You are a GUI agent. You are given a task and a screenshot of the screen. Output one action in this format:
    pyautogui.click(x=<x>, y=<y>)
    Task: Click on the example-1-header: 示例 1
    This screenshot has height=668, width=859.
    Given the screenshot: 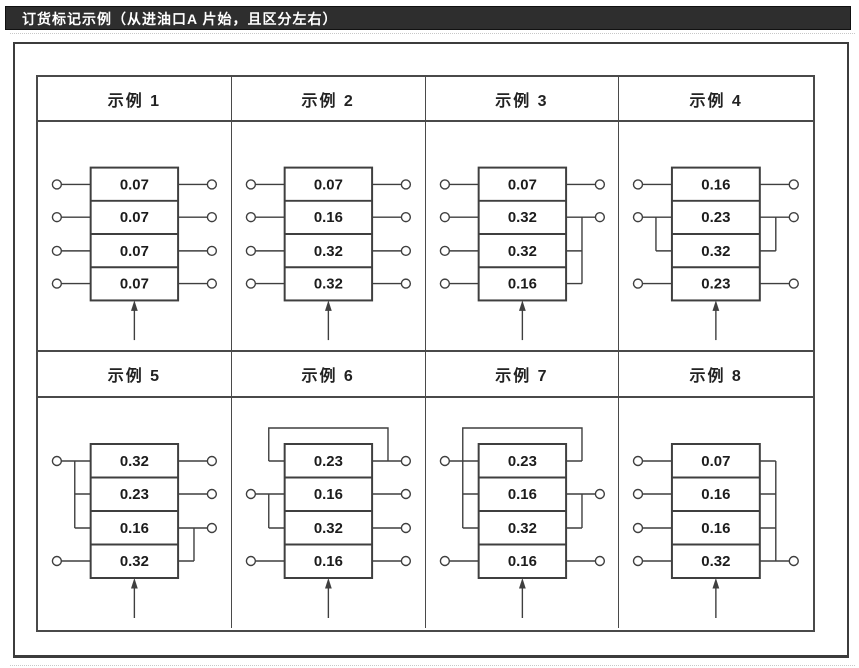 What is the action you would take?
    pyautogui.click(x=135, y=99)
    